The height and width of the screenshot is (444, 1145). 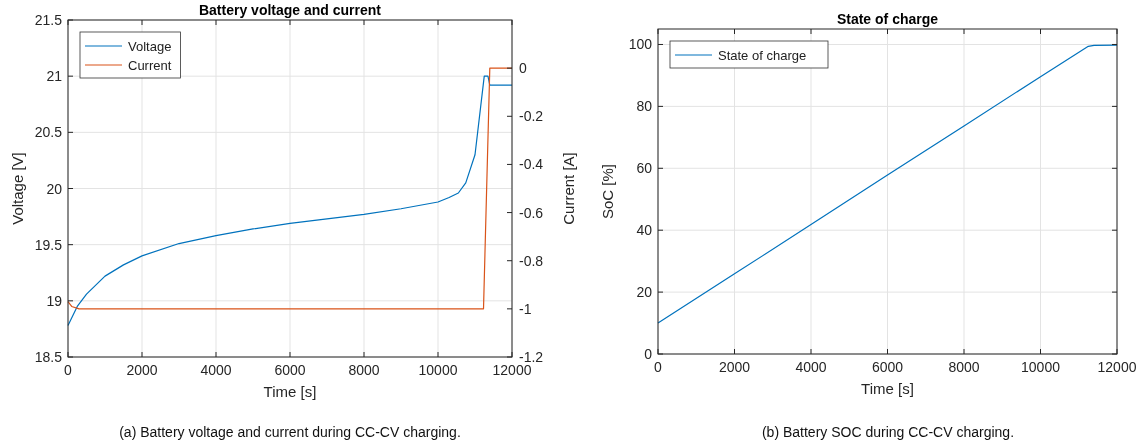 I want to click on y-tick-label: 100, so click(x=640, y=44).